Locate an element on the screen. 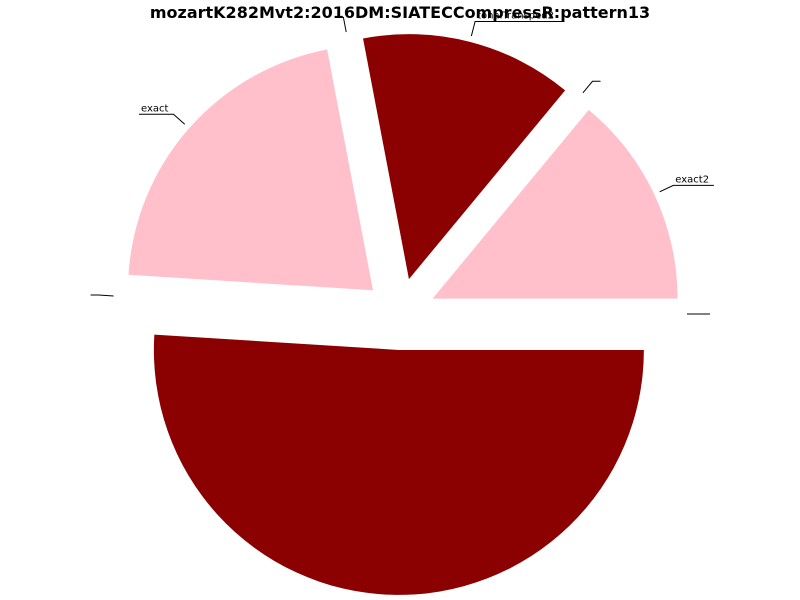  slice-label-5: exact is located at coordinates (155, 108).